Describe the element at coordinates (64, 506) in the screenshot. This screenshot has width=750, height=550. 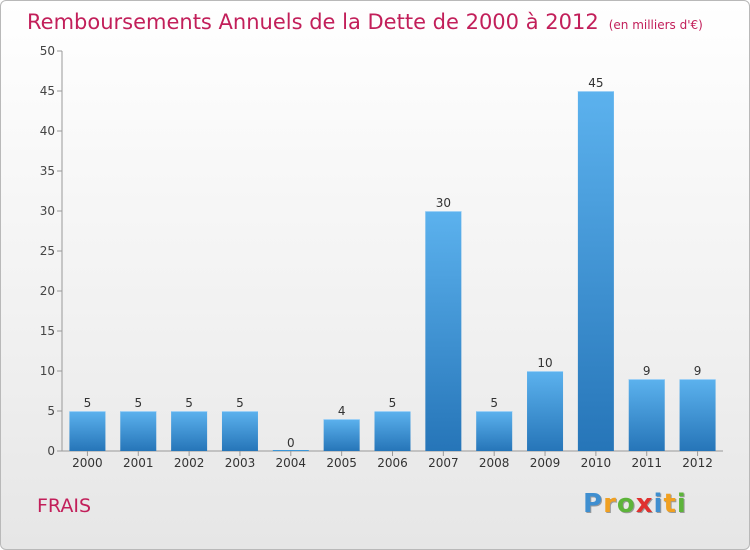
I see `commune-name: FRAIS` at that location.